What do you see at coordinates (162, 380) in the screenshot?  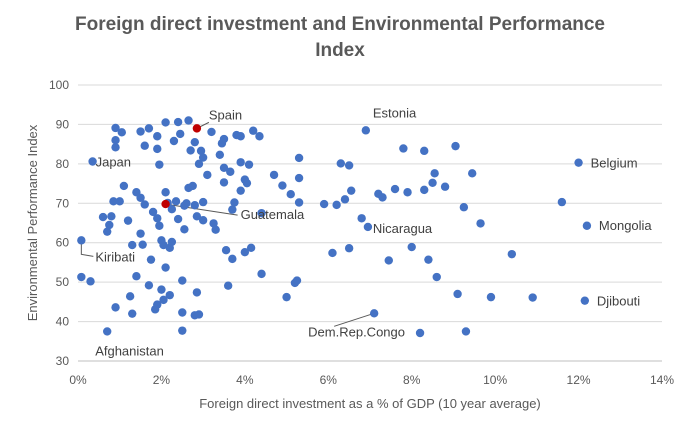 I see `x-tick-label: 2%` at bounding box center [162, 380].